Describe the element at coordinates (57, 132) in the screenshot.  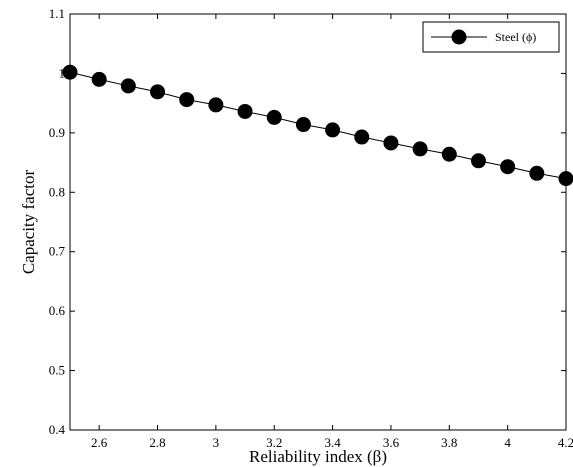
I see `y-tick-label: 0.9` at that location.